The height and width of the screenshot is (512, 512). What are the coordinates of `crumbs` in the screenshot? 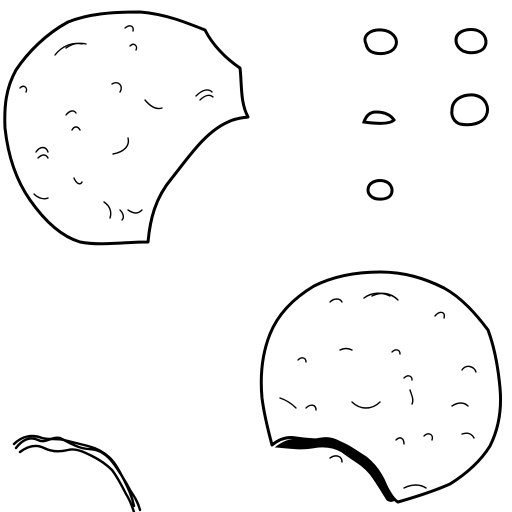 It's located at (425, 114).